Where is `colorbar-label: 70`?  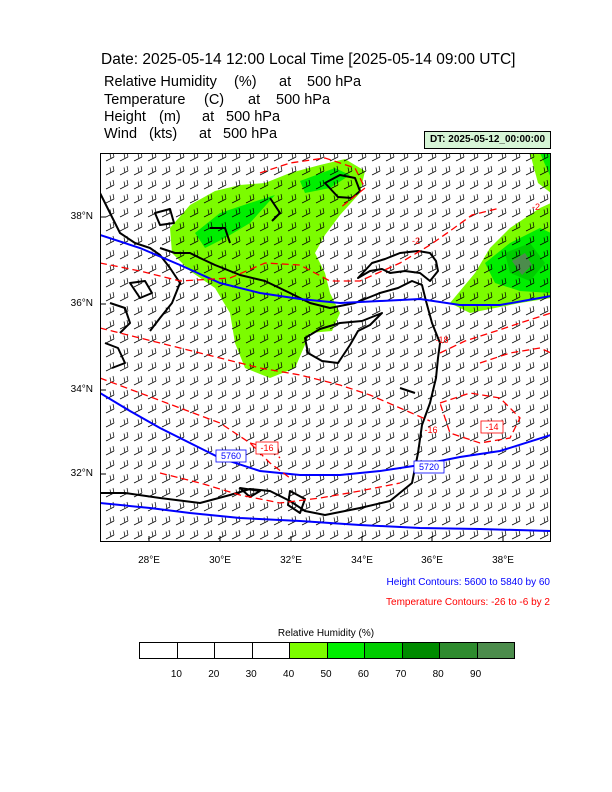 colorbar-label: 70 is located at coordinates (401, 674).